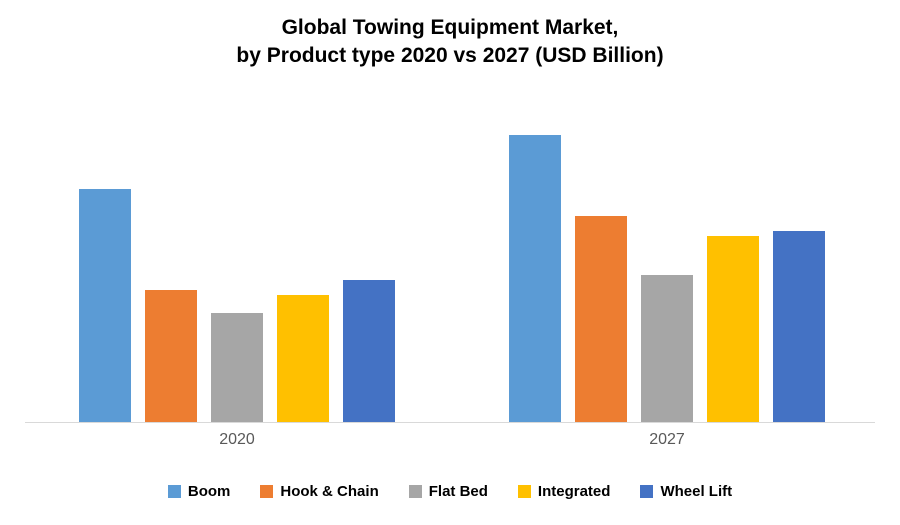 The height and width of the screenshot is (525, 900). I want to click on bar-boom-2020, so click(105, 305).